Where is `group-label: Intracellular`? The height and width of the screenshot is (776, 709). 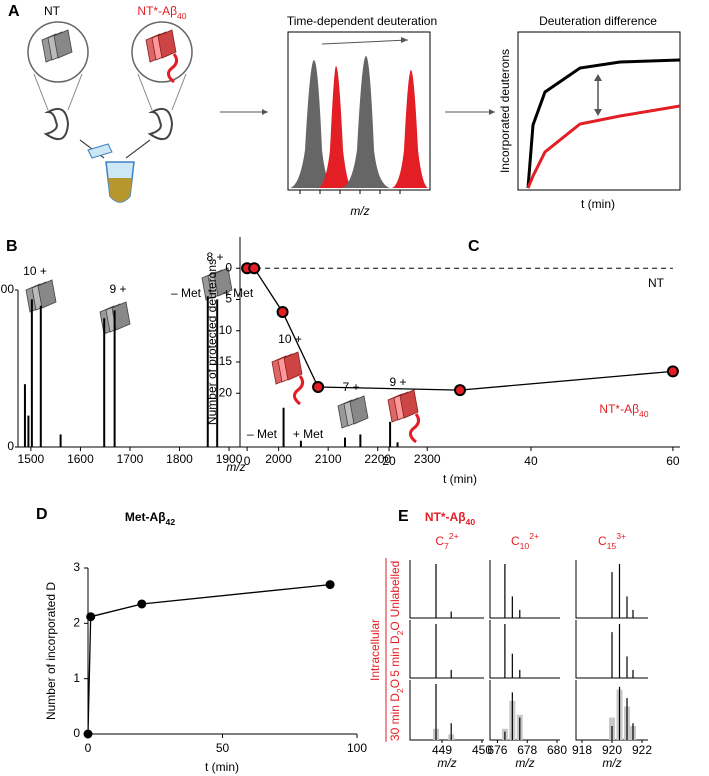 group-label: Intracellular is located at coordinates (375, 650).